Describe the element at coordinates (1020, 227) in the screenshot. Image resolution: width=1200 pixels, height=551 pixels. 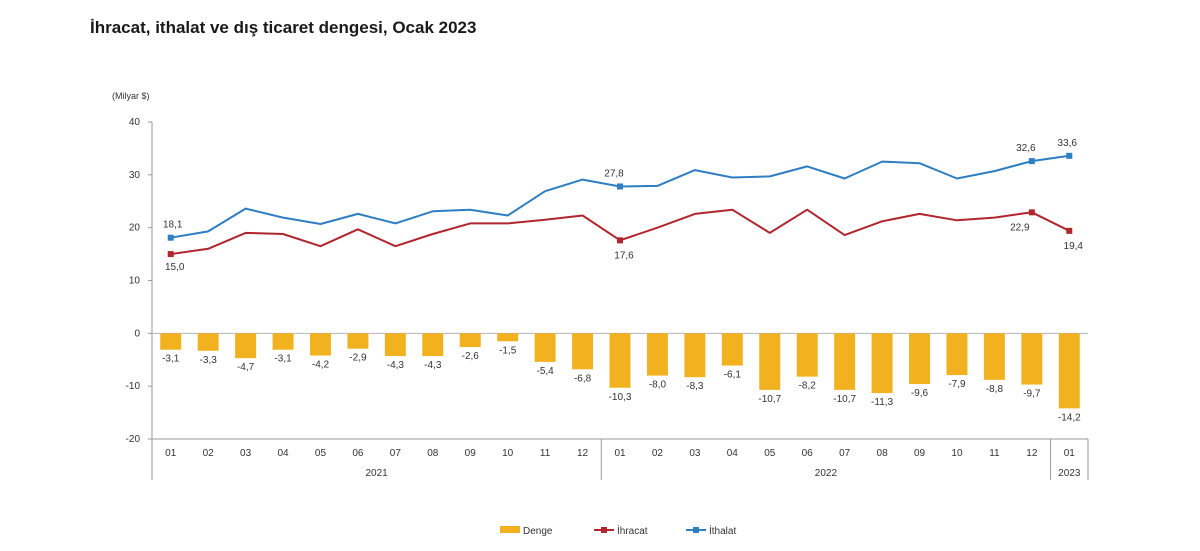
I see `line-data-label: 22,9` at that location.